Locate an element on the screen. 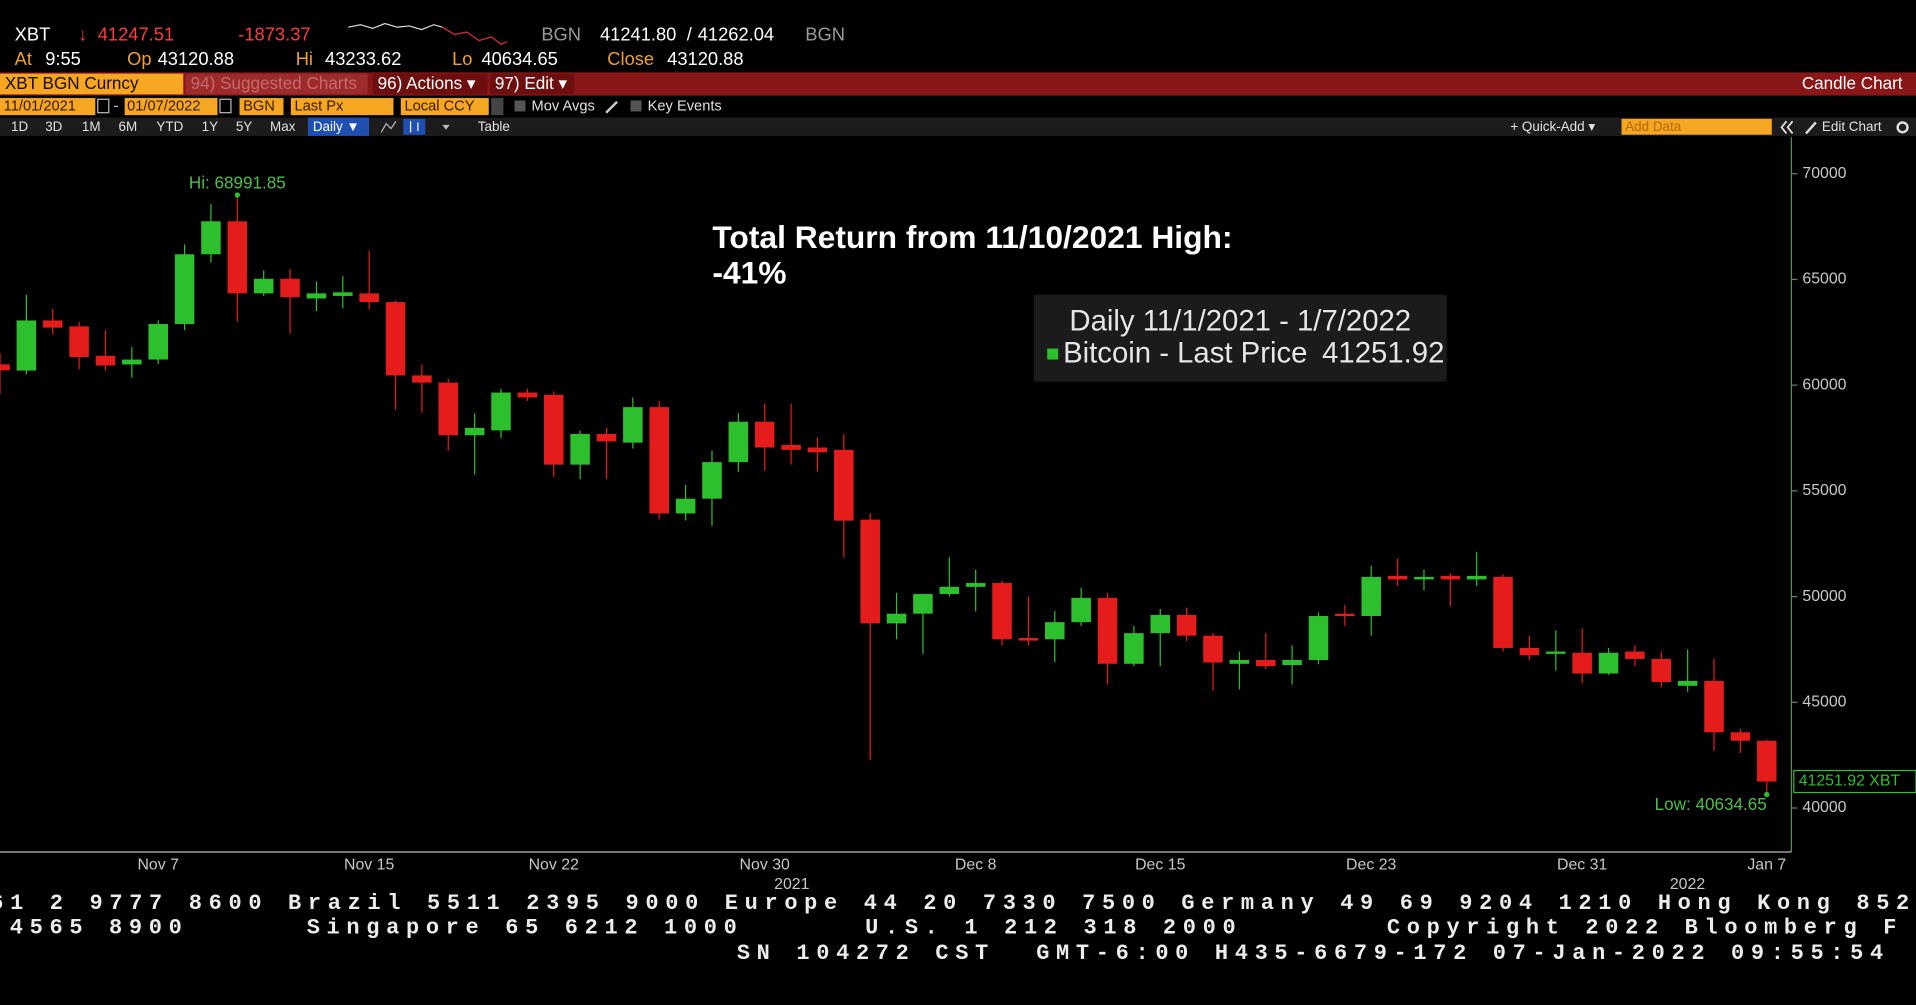  annotation: -41% is located at coordinates (749, 273).